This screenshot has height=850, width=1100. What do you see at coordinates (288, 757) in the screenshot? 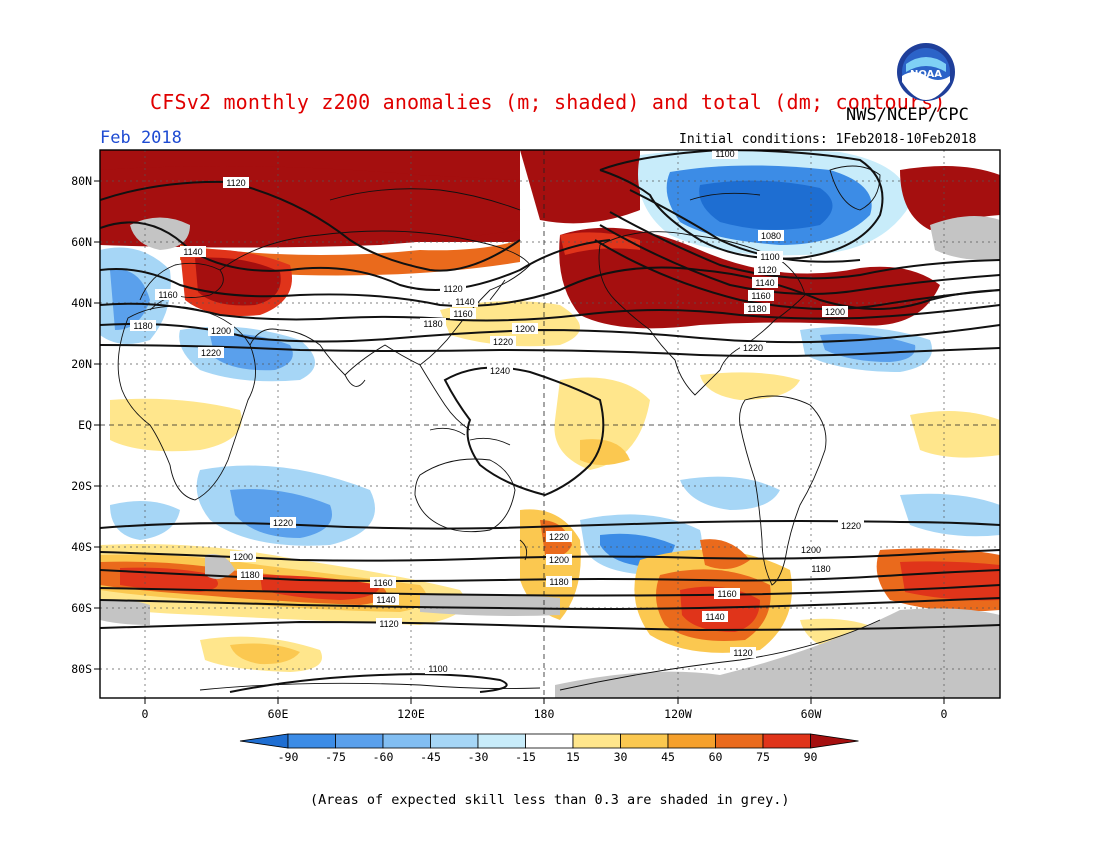
I see `colorbar-tick-label: -90` at bounding box center [288, 757].